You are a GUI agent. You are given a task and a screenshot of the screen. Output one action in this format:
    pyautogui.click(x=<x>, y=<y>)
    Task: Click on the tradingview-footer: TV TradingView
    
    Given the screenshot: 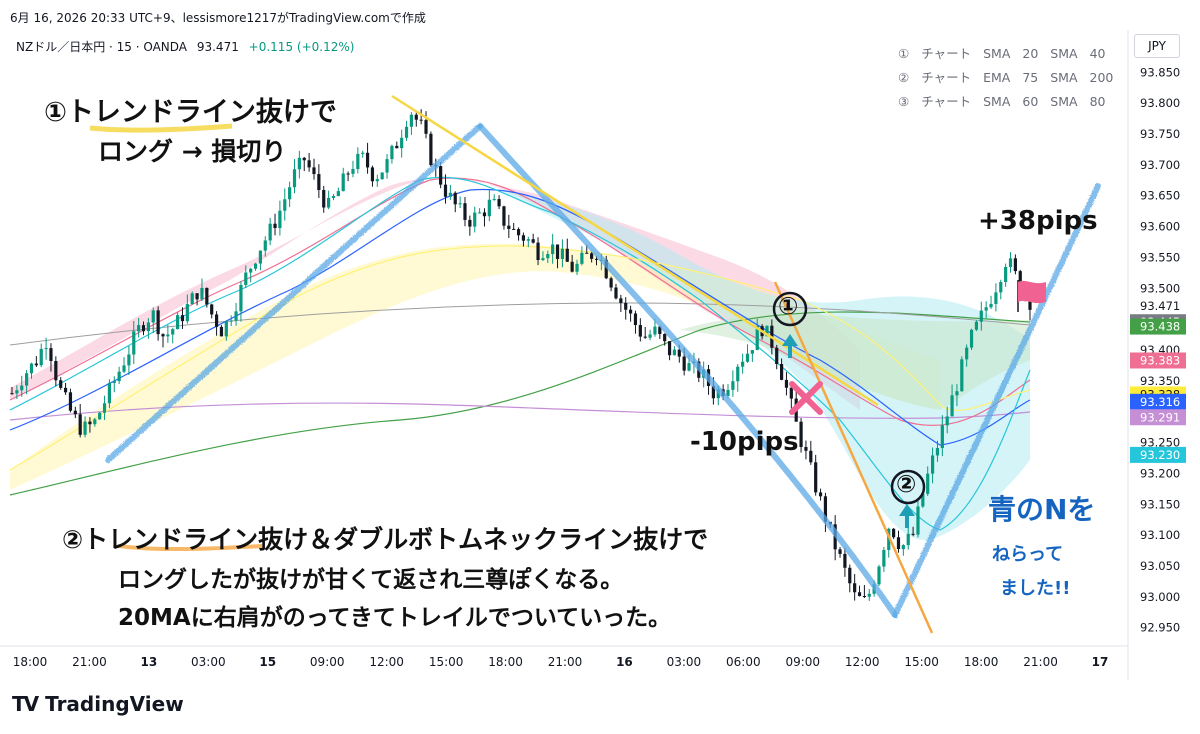 What is the action you would take?
    pyautogui.click(x=98, y=704)
    